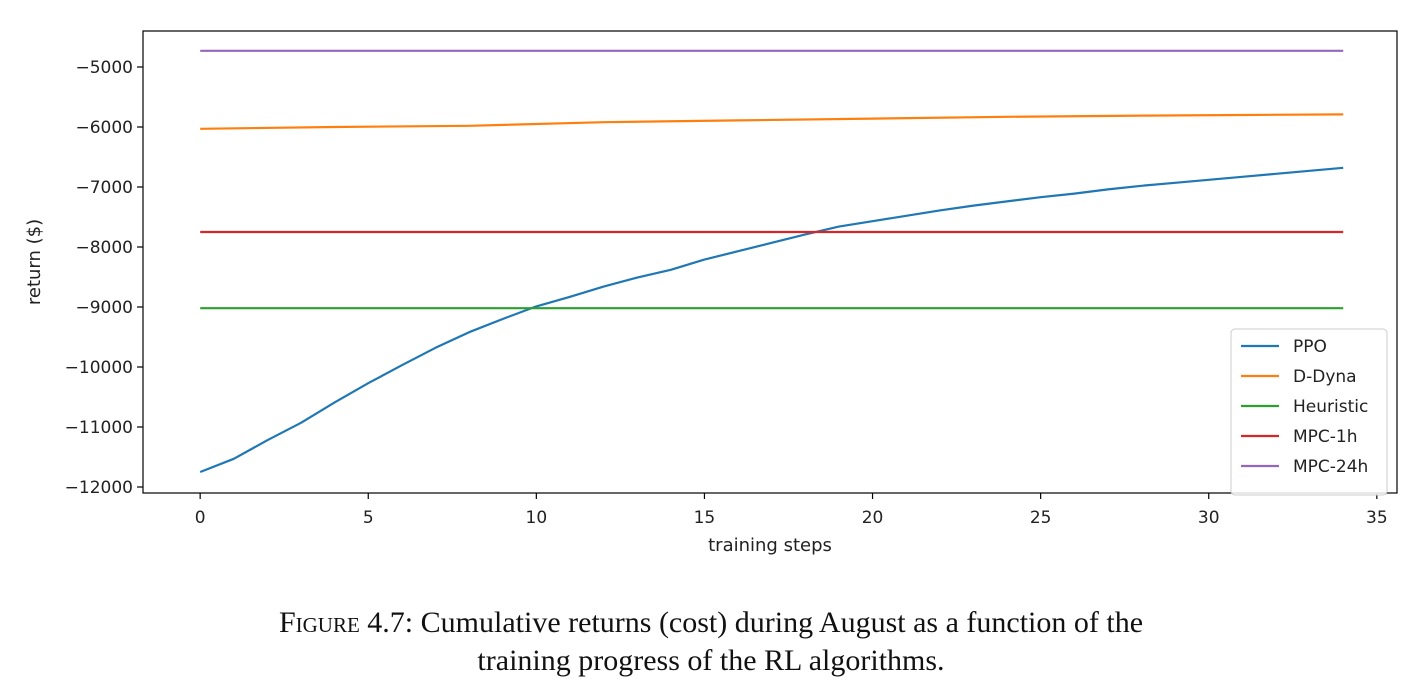  I want to click on y-tick-label: −8000, so click(104, 248).